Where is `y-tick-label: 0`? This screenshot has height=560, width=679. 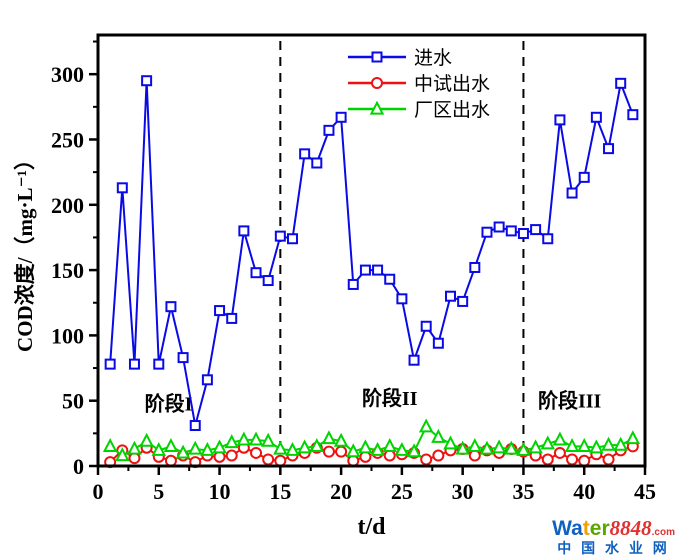 y-tick-label: 0 is located at coordinates (78, 466).